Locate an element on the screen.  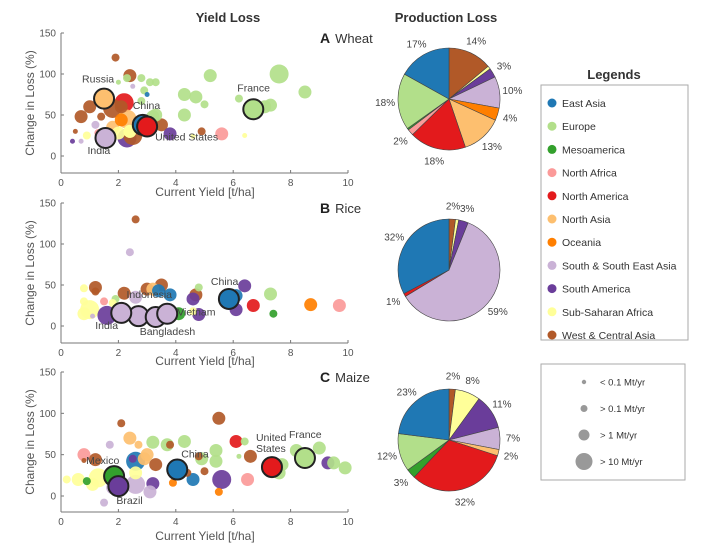
legend-item: North Africa is located at coordinates (582, 174).